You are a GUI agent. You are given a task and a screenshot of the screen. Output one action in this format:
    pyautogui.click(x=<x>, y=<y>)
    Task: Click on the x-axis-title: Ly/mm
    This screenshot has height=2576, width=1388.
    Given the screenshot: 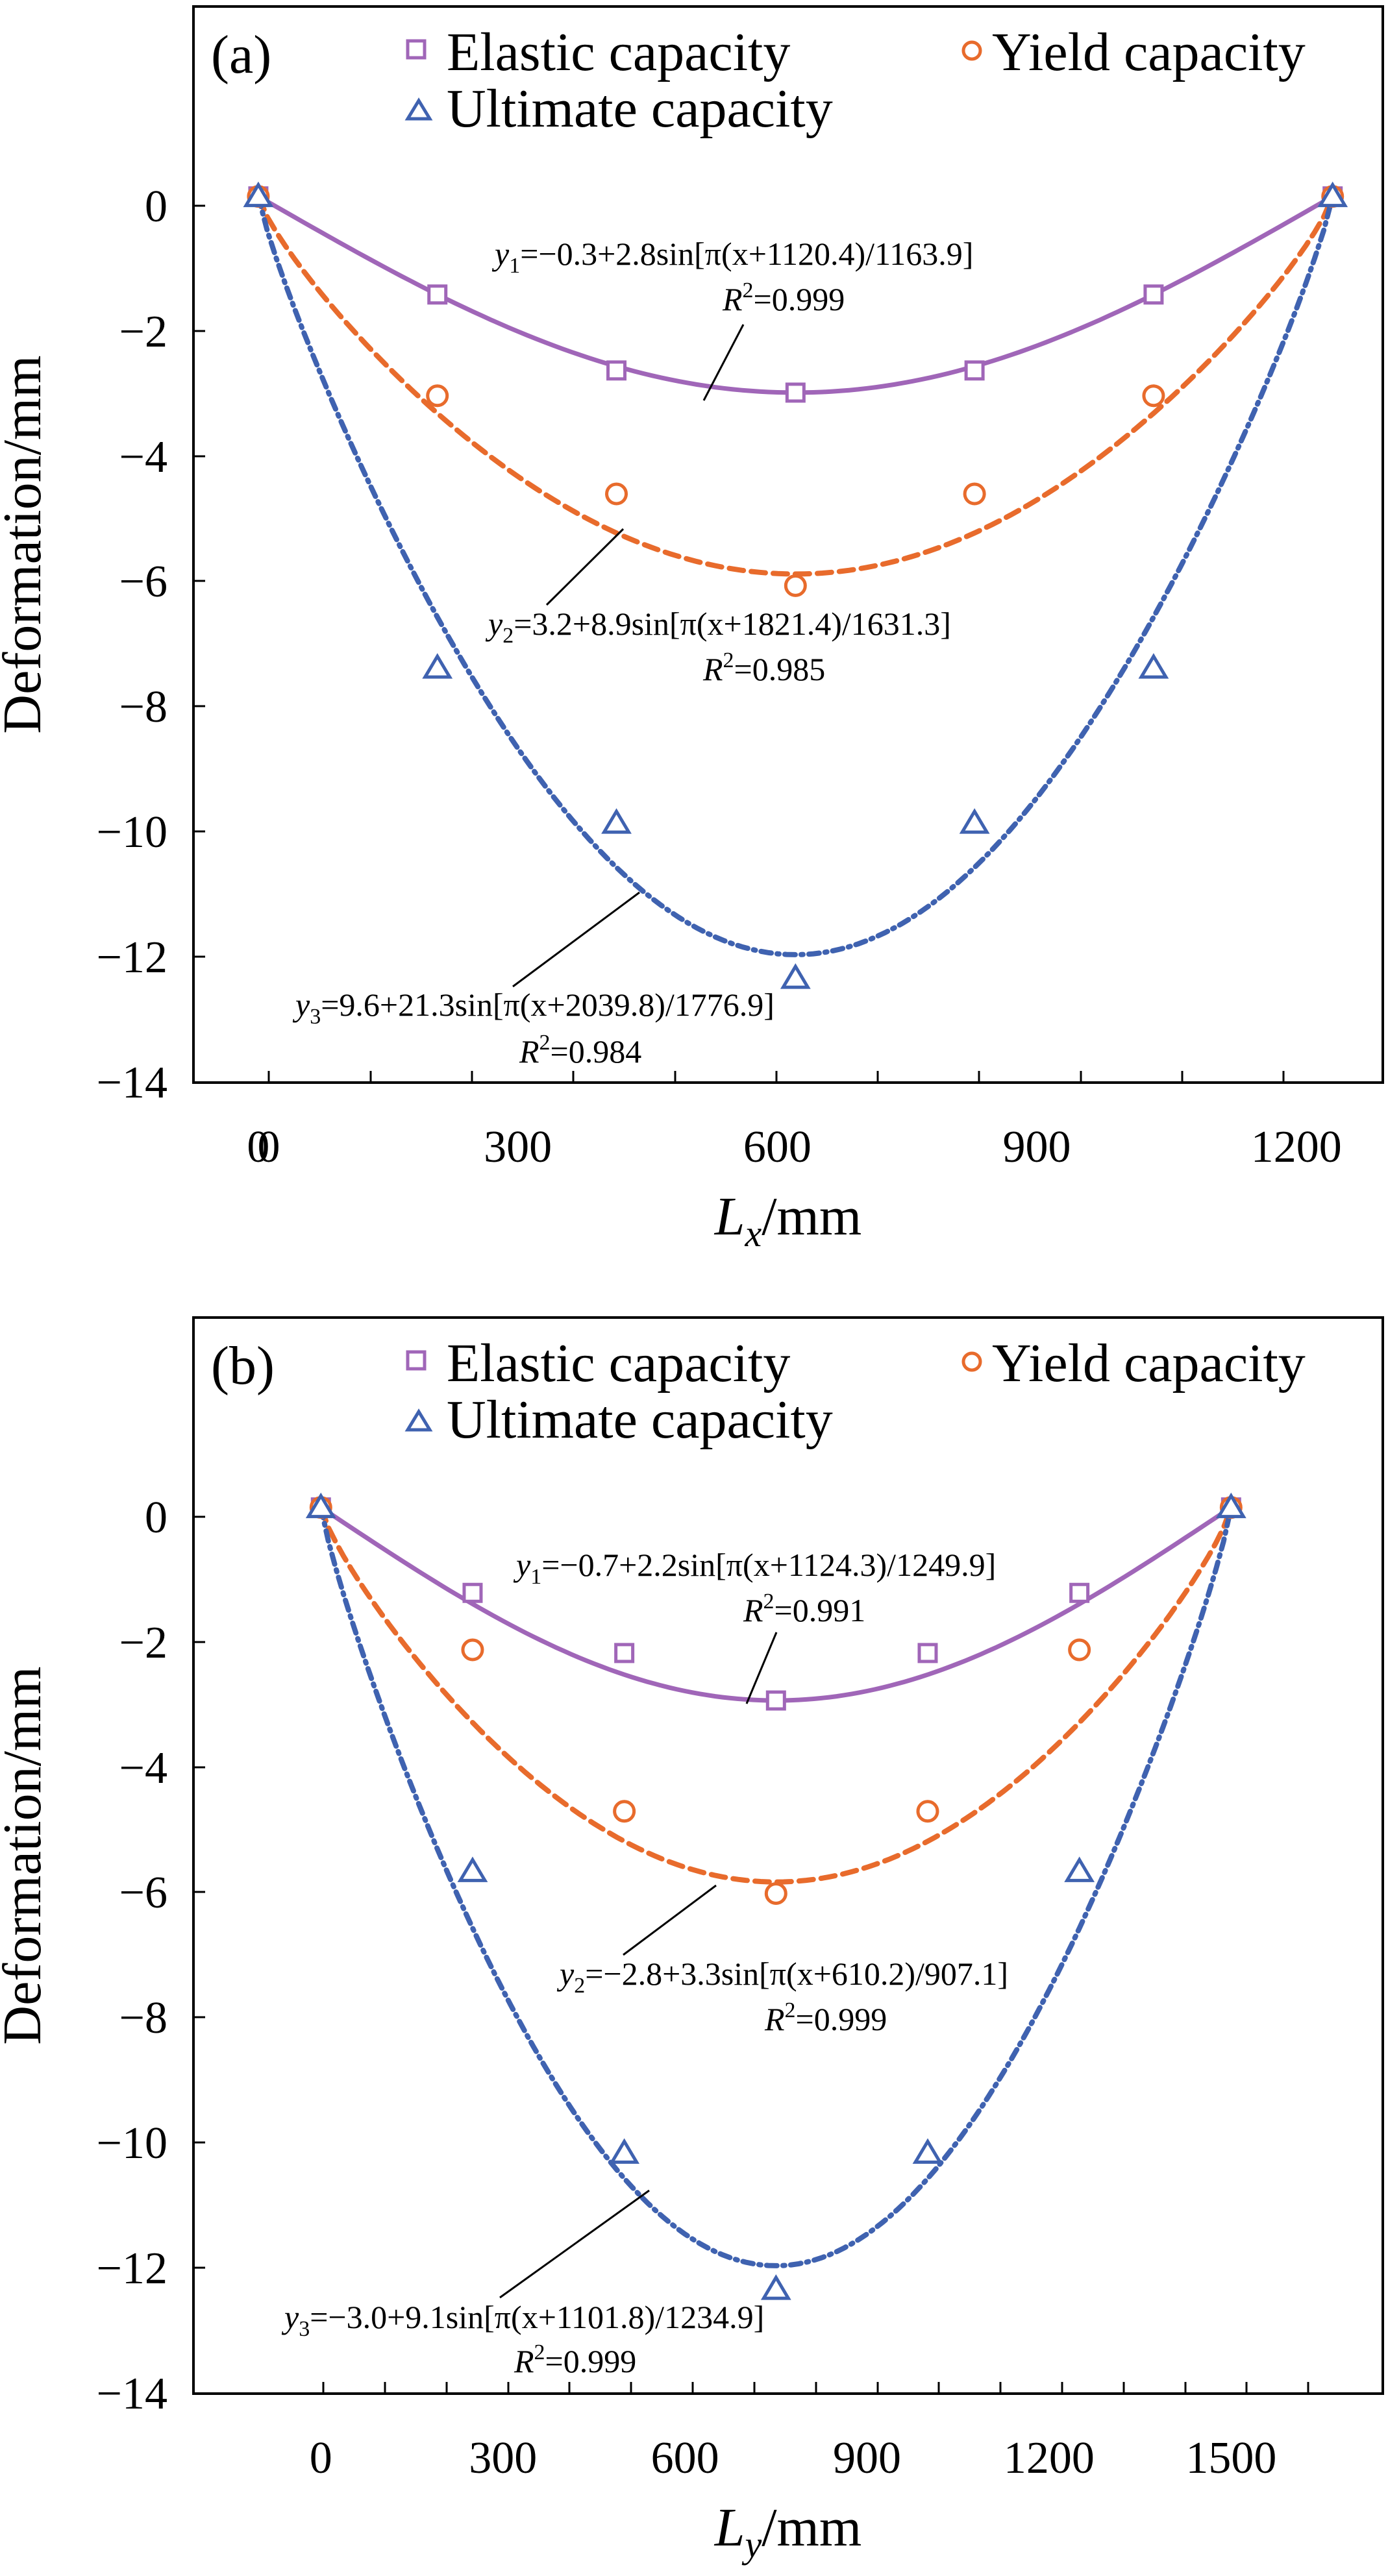 What is the action you would take?
    pyautogui.click(x=787, y=2531)
    